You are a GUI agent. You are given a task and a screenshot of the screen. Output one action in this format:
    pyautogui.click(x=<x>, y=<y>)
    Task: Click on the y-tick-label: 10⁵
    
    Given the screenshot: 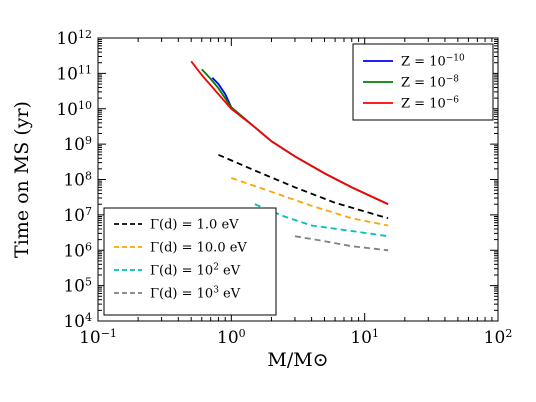 What is the action you would take?
    pyautogui.click(x=77, y=286)
    